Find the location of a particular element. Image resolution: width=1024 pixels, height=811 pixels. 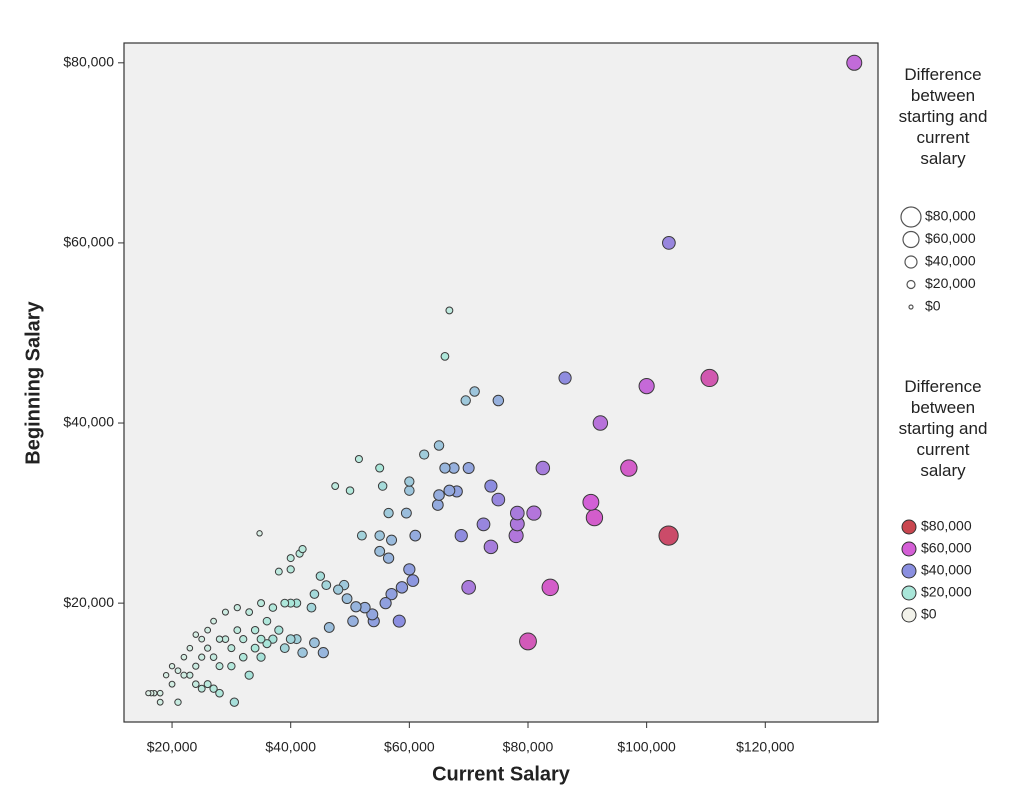

x-tick-label: $80,000 is located at coordinates (528, 747).